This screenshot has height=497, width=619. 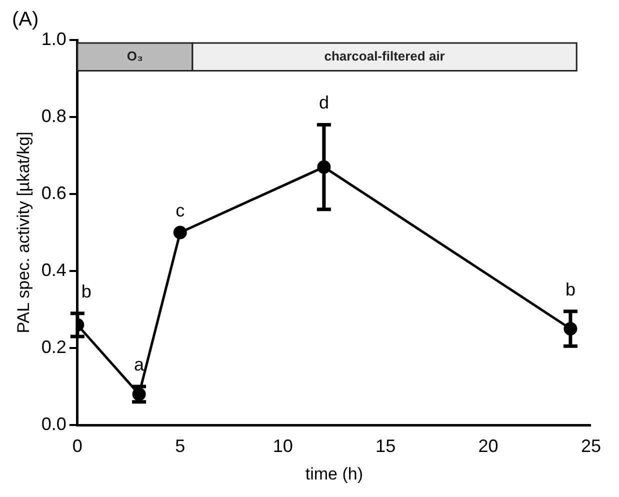 What do you see at coordinates (25, 19) in the screenshot?
I see `text: (A)` at bounding box center [25, 19].